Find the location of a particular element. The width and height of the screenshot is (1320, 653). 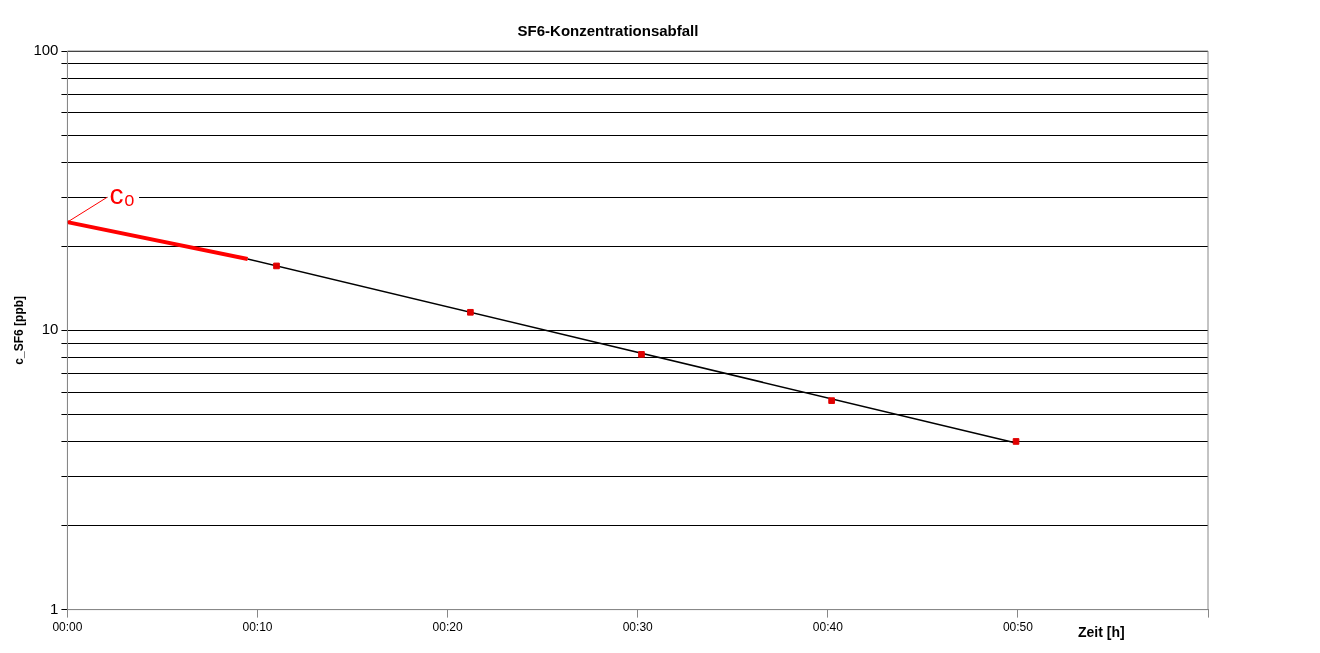

y-tick-label: 10 is located at coordinates (50, 329).